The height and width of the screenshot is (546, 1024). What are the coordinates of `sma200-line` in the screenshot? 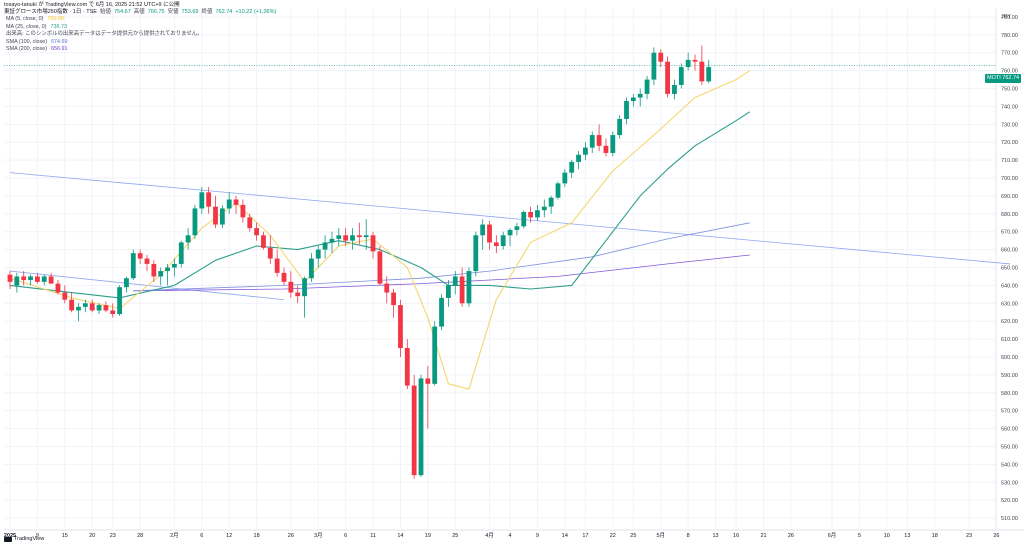 It's located at (441, 273).